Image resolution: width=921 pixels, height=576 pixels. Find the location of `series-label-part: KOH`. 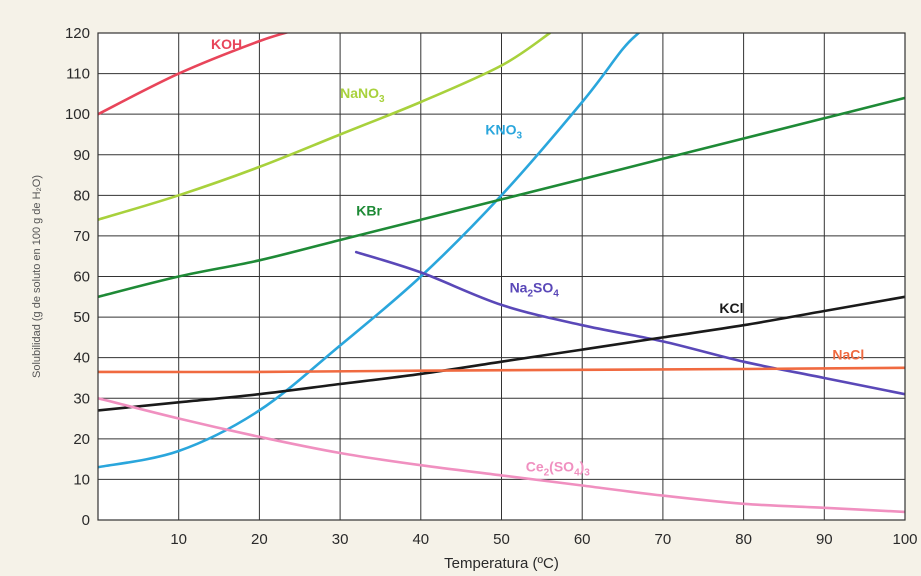

series-label-part: KOH is located at coordinates (226, 44).